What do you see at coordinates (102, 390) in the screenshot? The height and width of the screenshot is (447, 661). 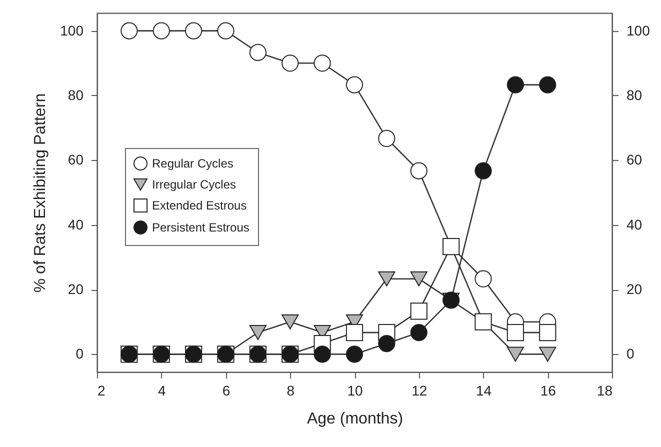 I see `x-tick-label: 2` at bounding box center [102, 390].